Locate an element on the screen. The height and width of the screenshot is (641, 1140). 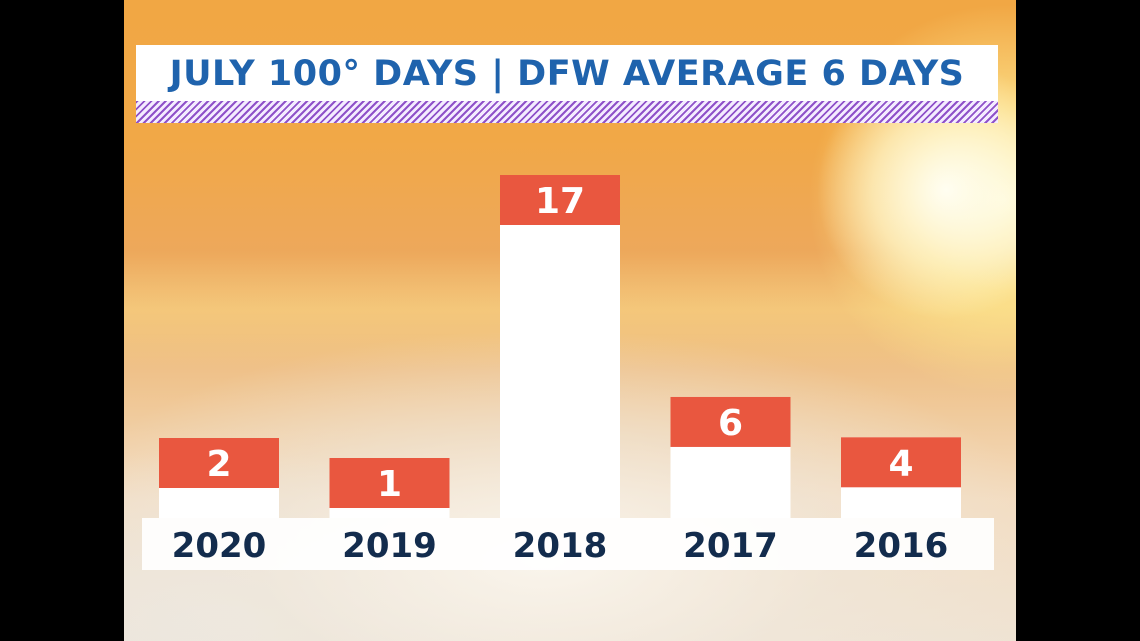
bar-value-cap-2016 is located at coordinates (901, 462).